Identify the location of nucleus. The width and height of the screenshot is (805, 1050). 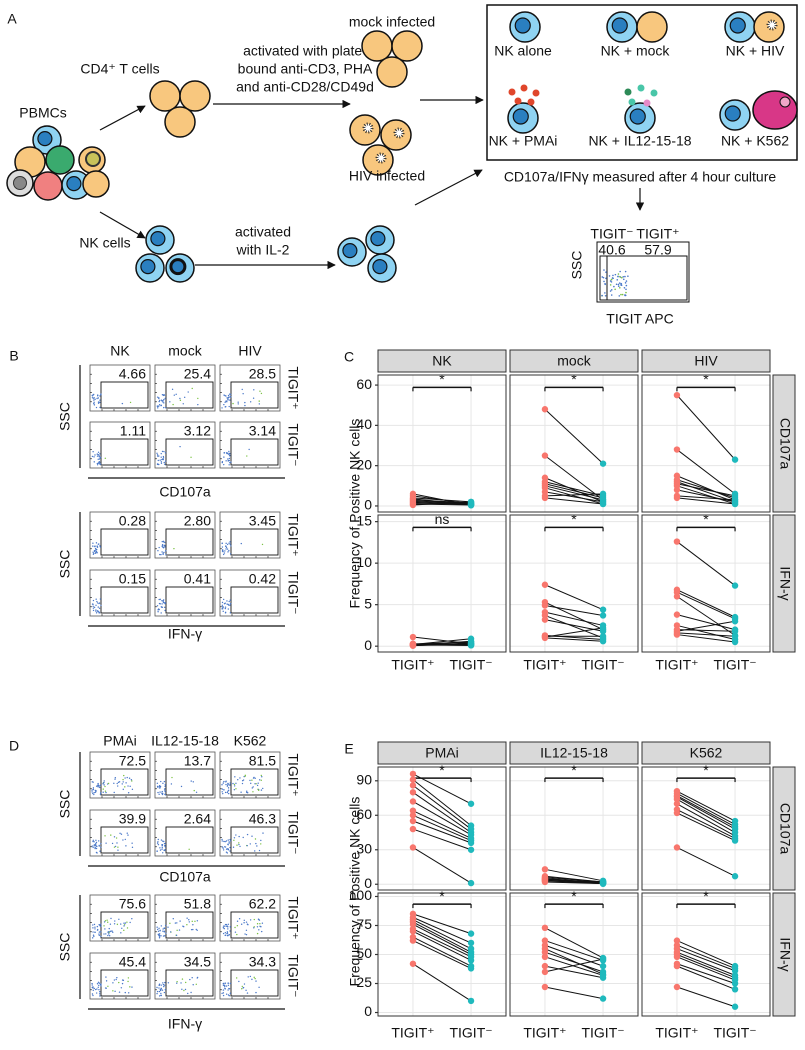
(378, 239).